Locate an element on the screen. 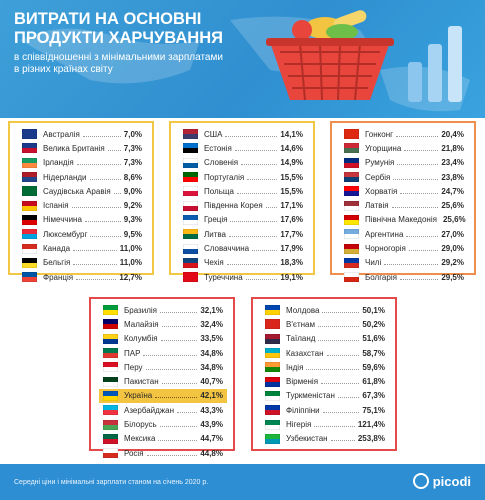  country-name: Словаччина is located at coordinates (227, 249).